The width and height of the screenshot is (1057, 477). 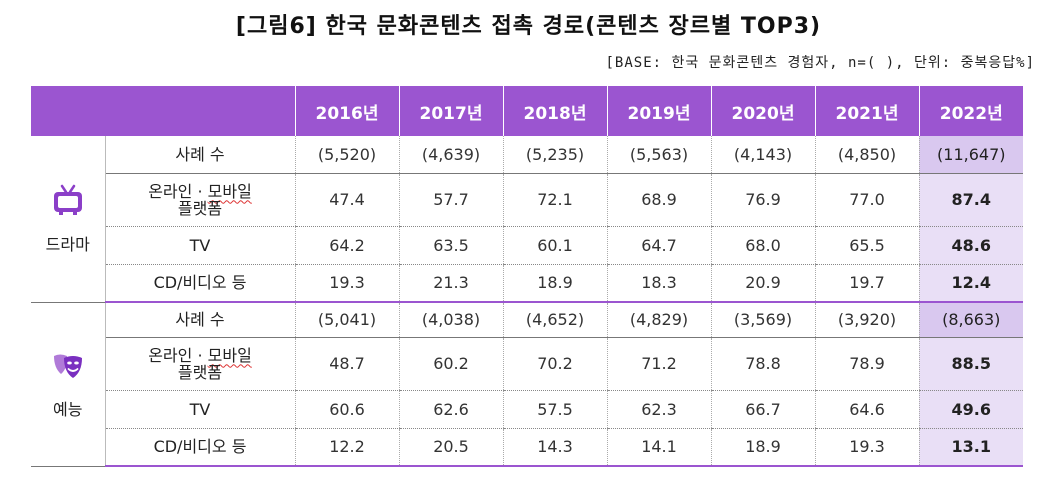 What do you see at coordinates (762, 409) in the screenshot?
I see `table-cell: 66.7` at bounding box center [762, 409].